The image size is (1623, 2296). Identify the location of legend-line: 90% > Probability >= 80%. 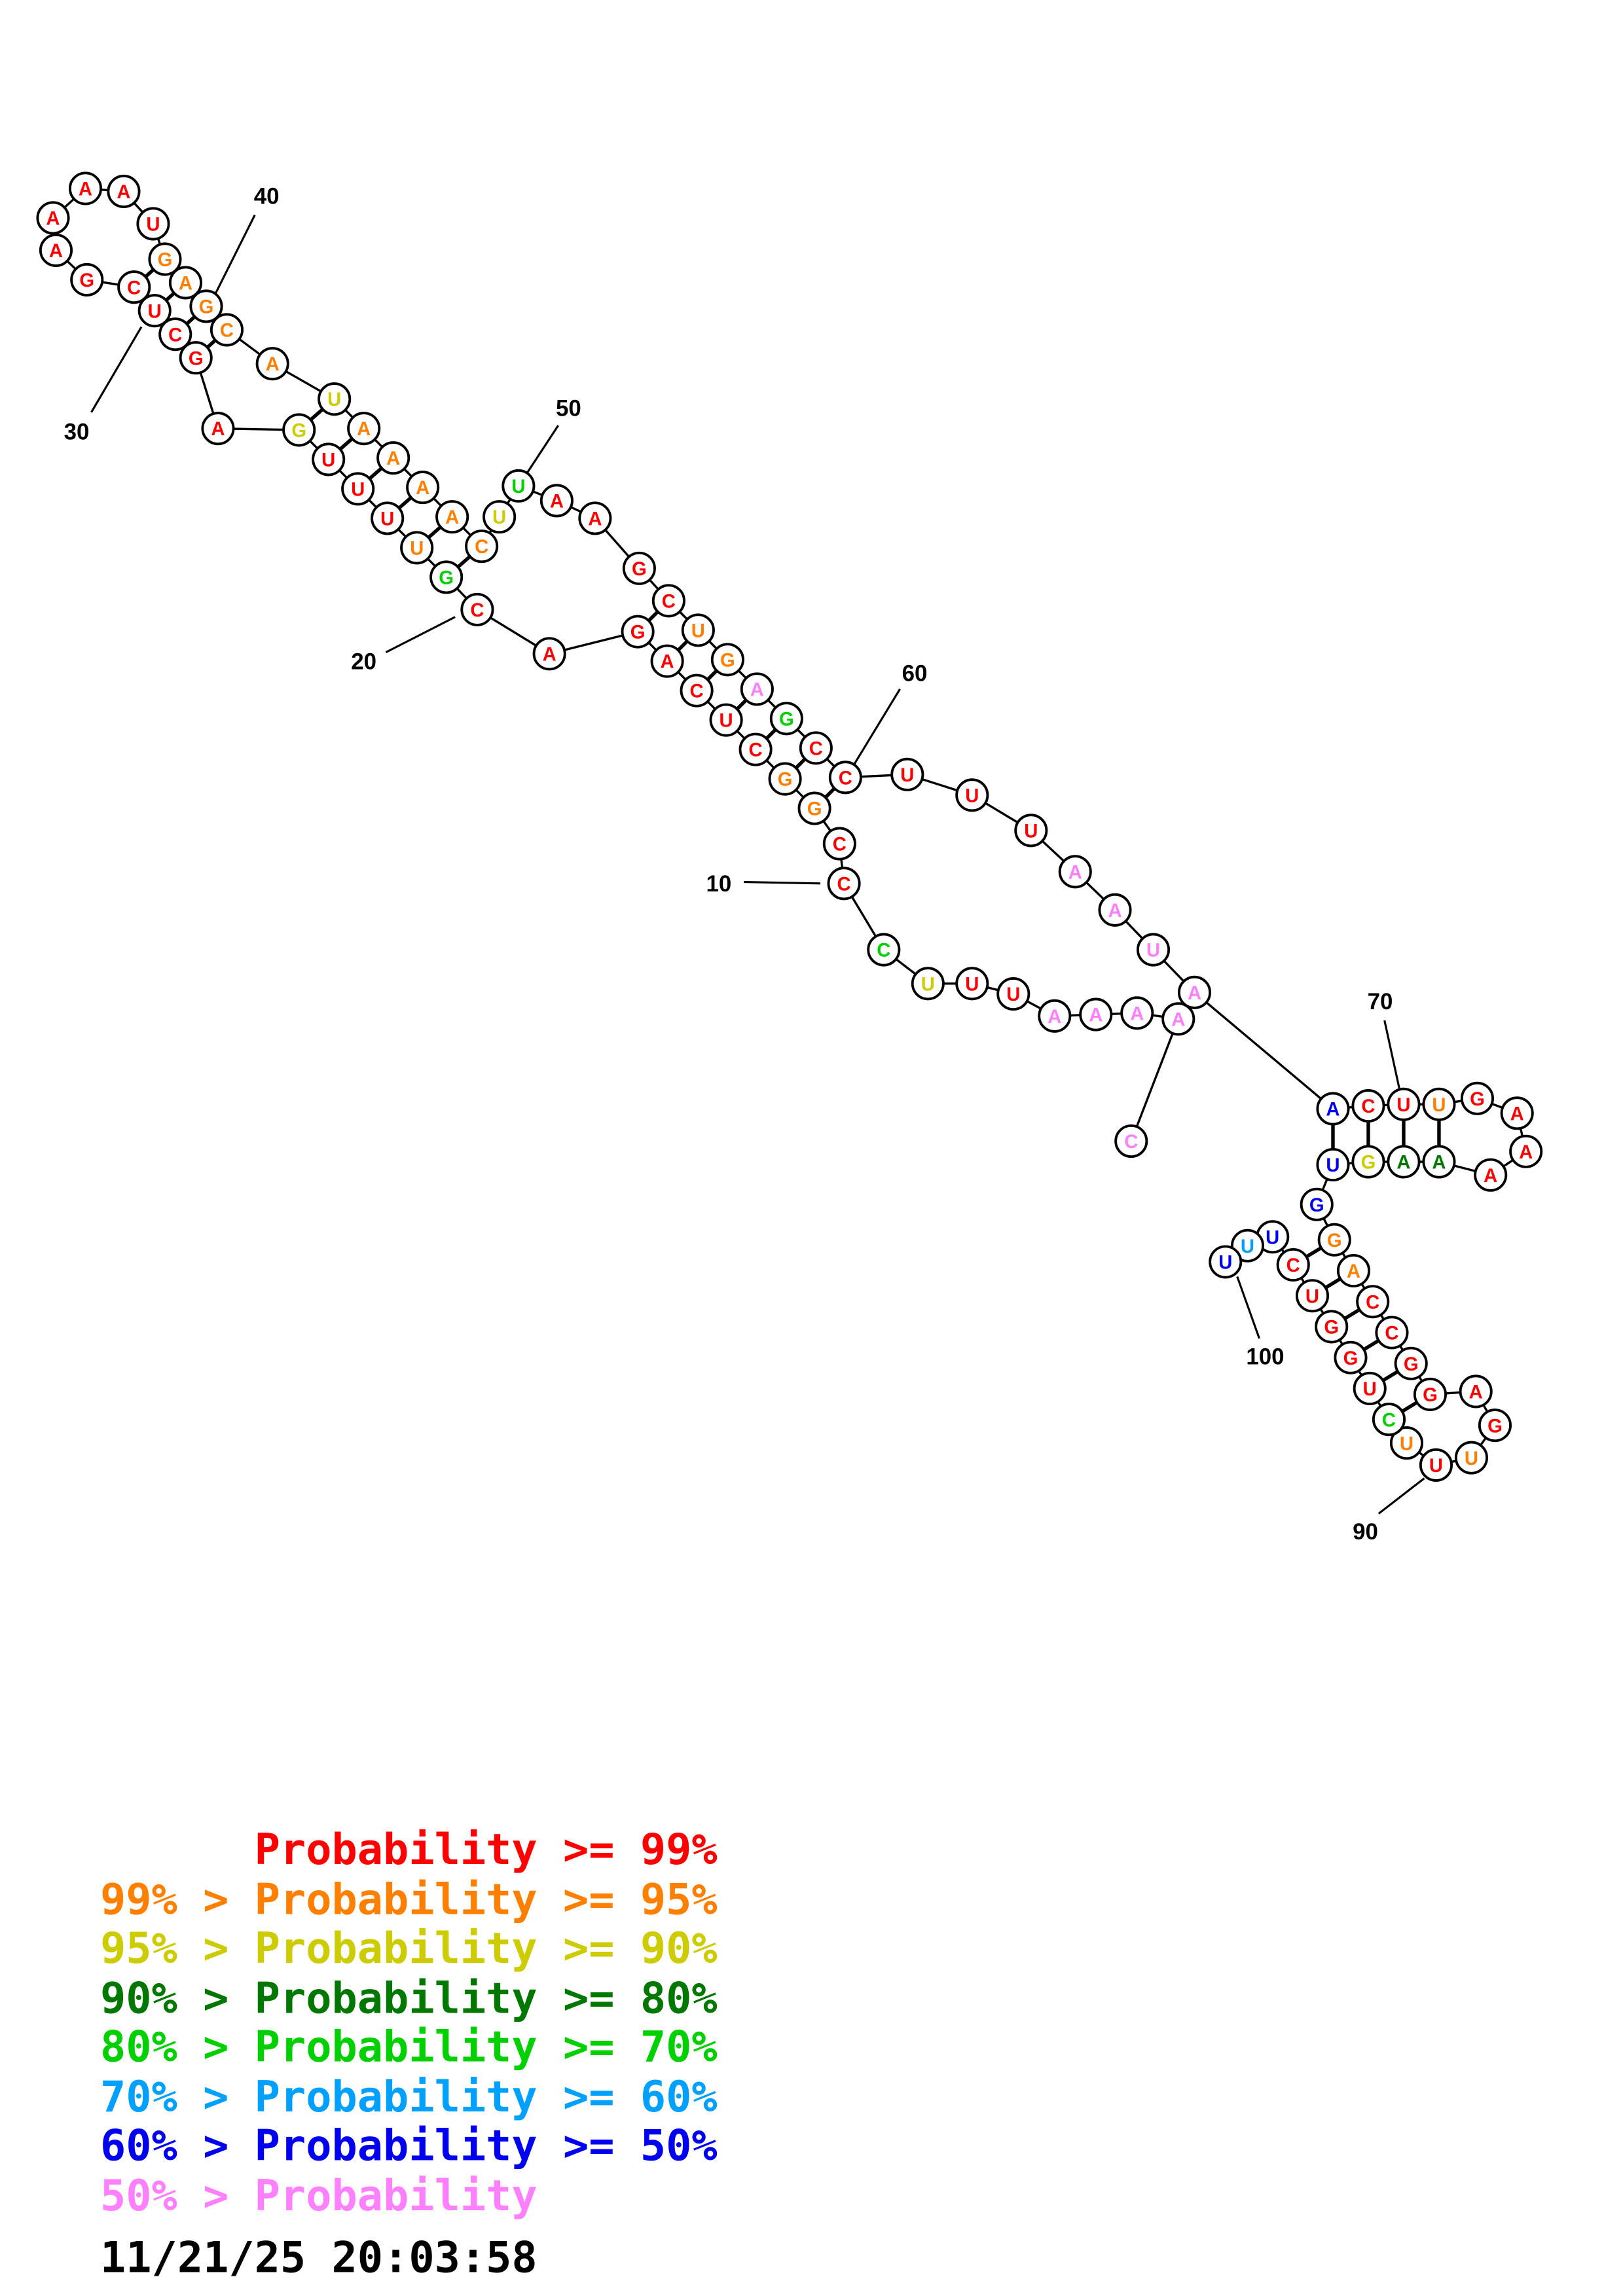
(409, 1997).